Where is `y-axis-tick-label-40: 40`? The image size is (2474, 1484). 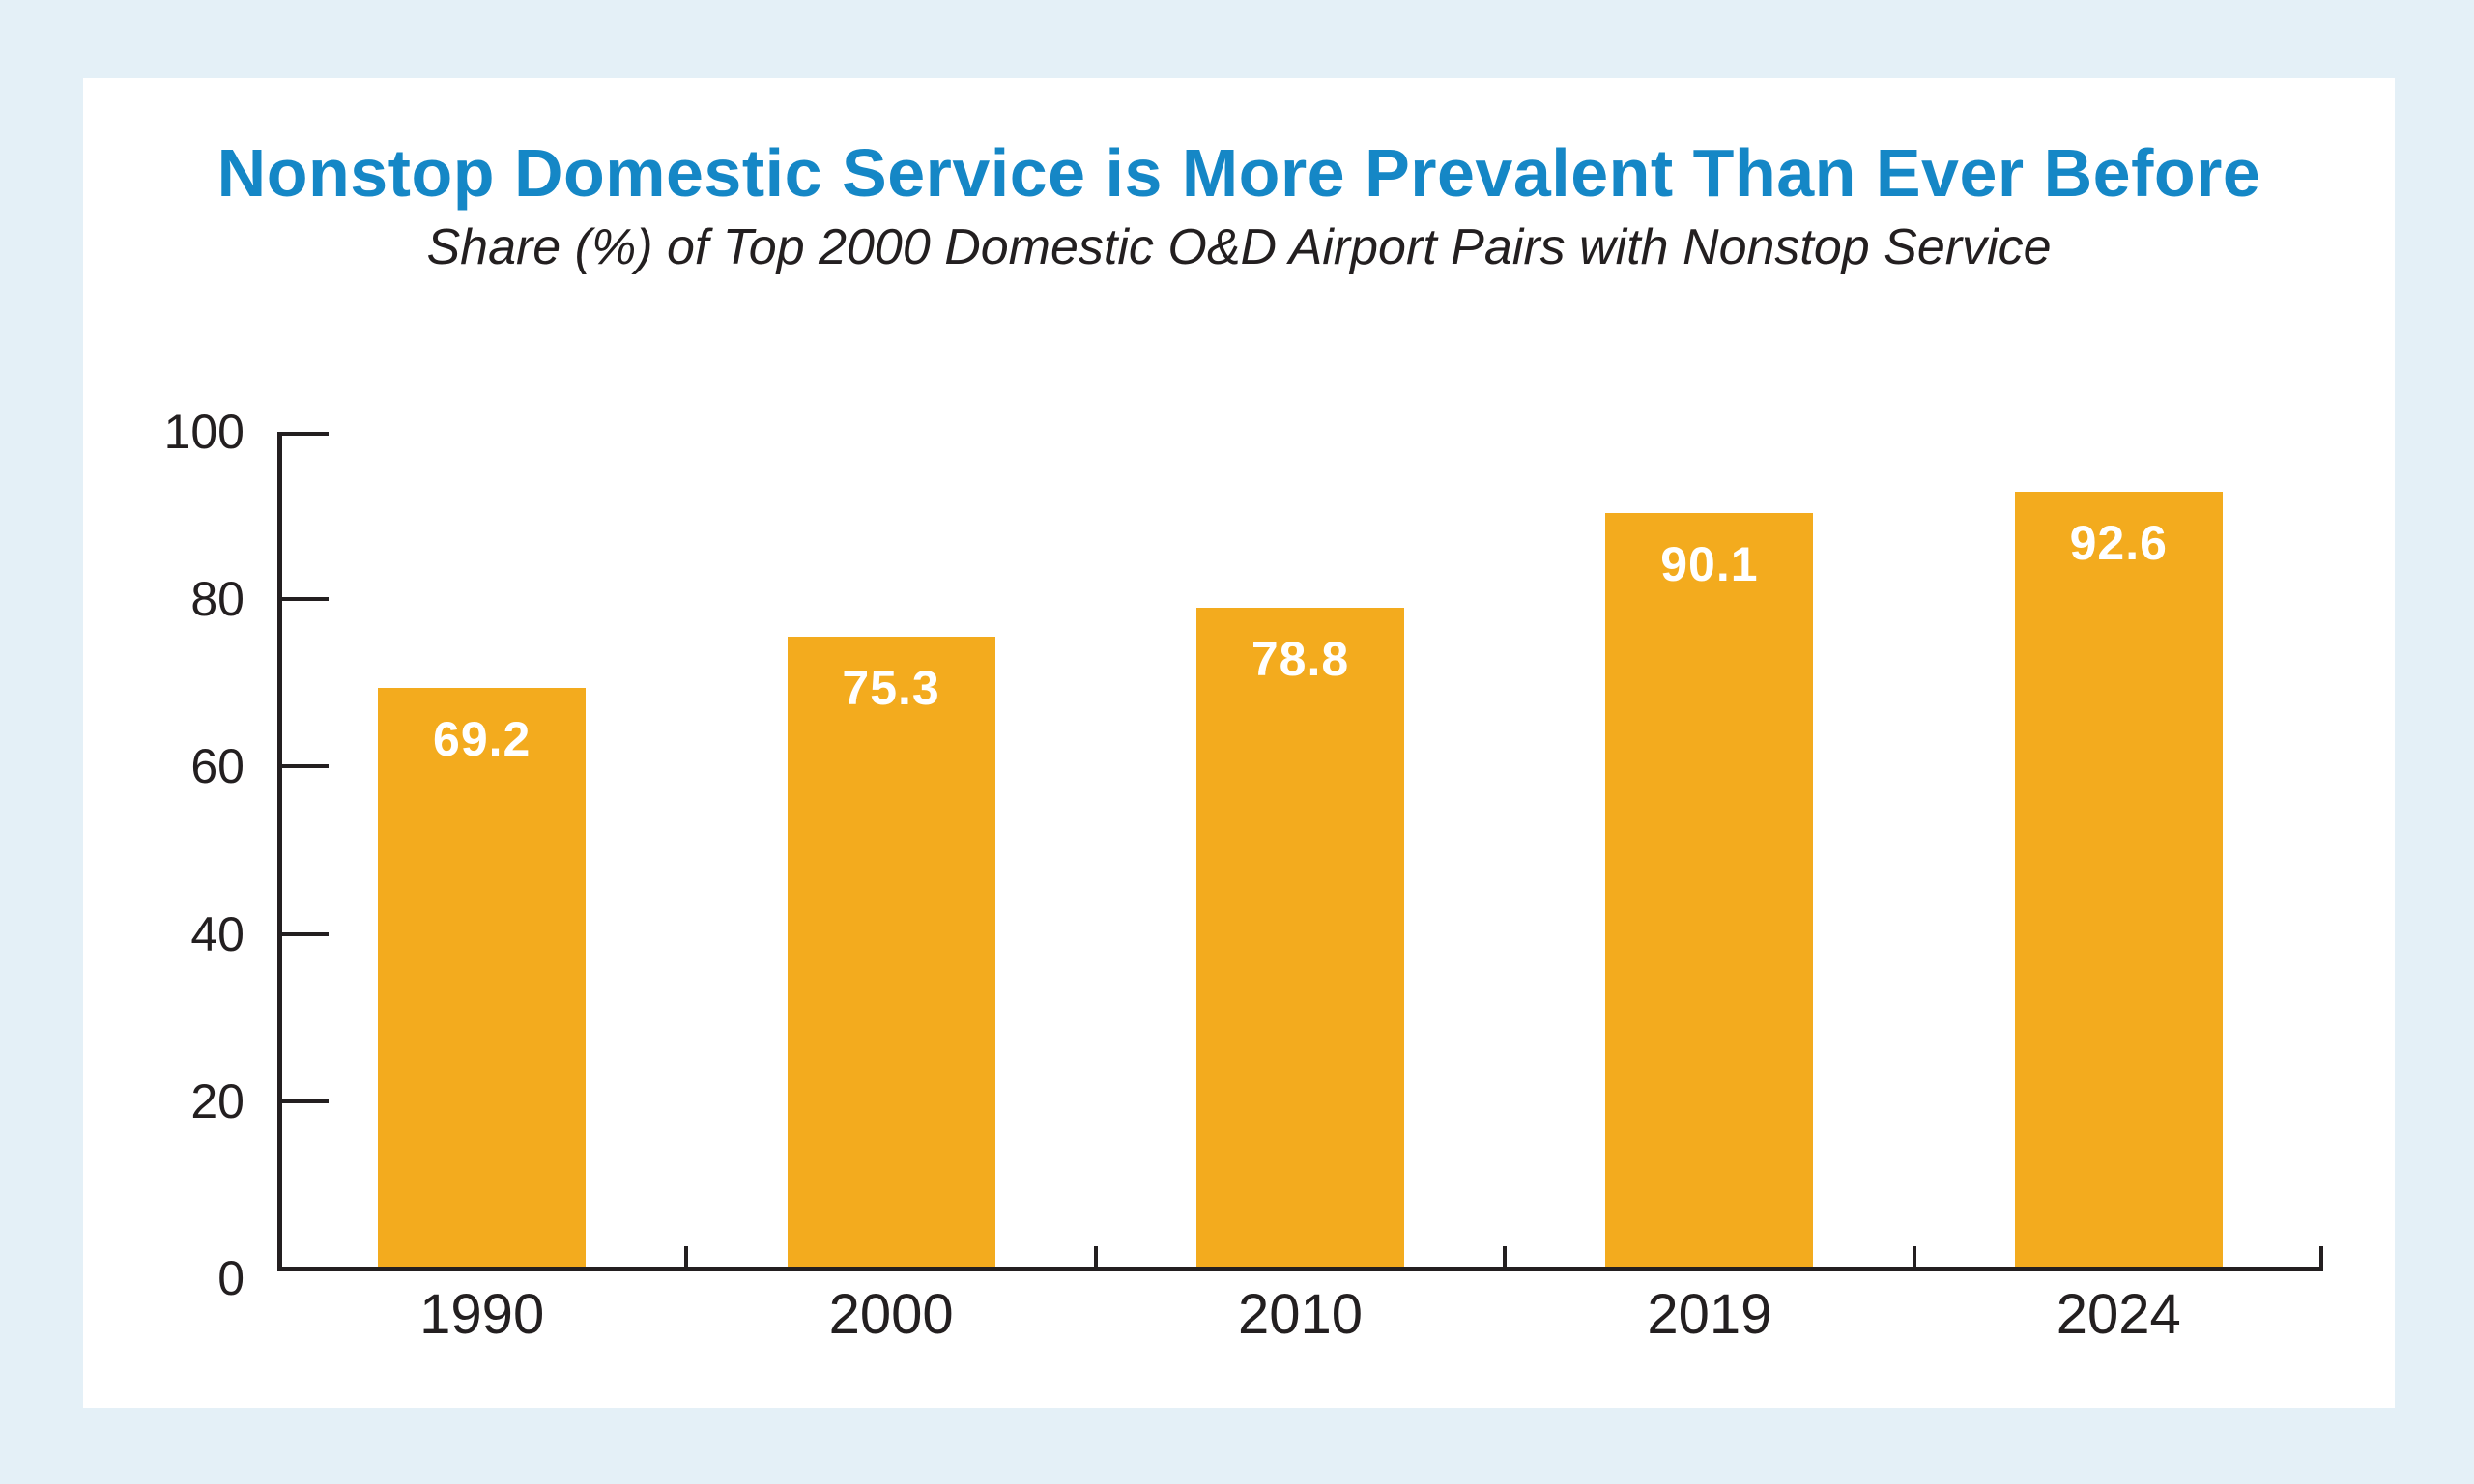
y-axis-tick-label-40: 40 is located at coordinates (218, 934).